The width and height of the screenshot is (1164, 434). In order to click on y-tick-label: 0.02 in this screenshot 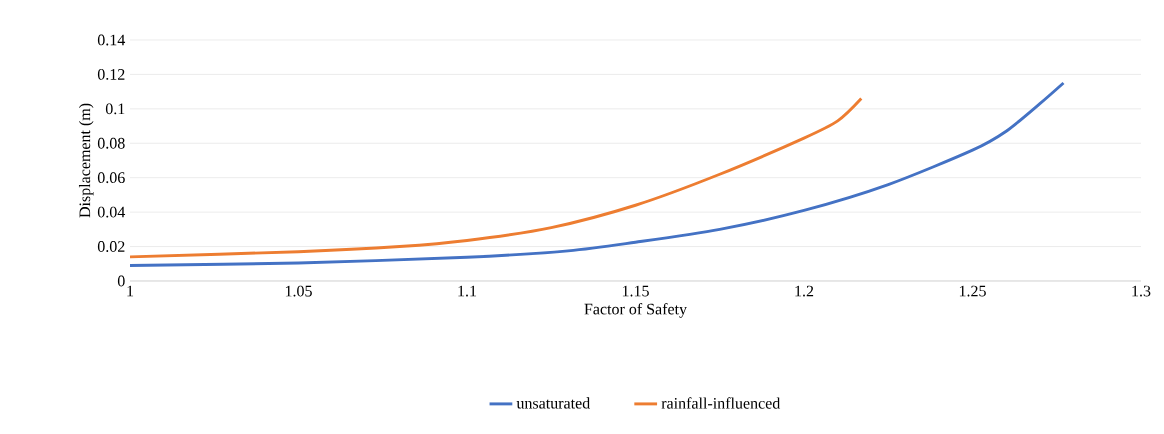, I will do `click(111, 246)`.